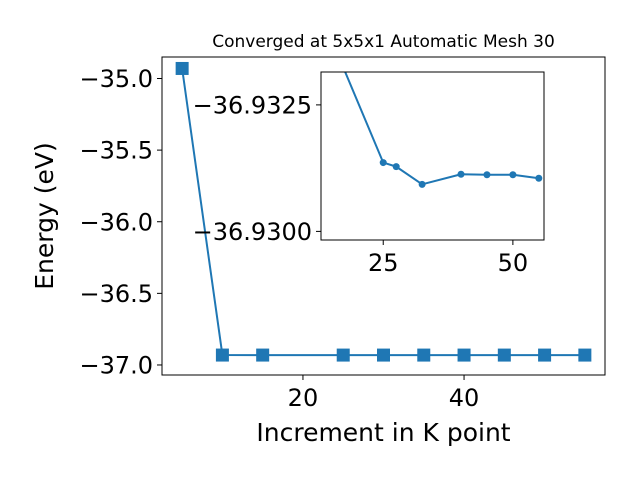  I want to click on inset-y-tick-label: −36.9325, so click(252, 106).